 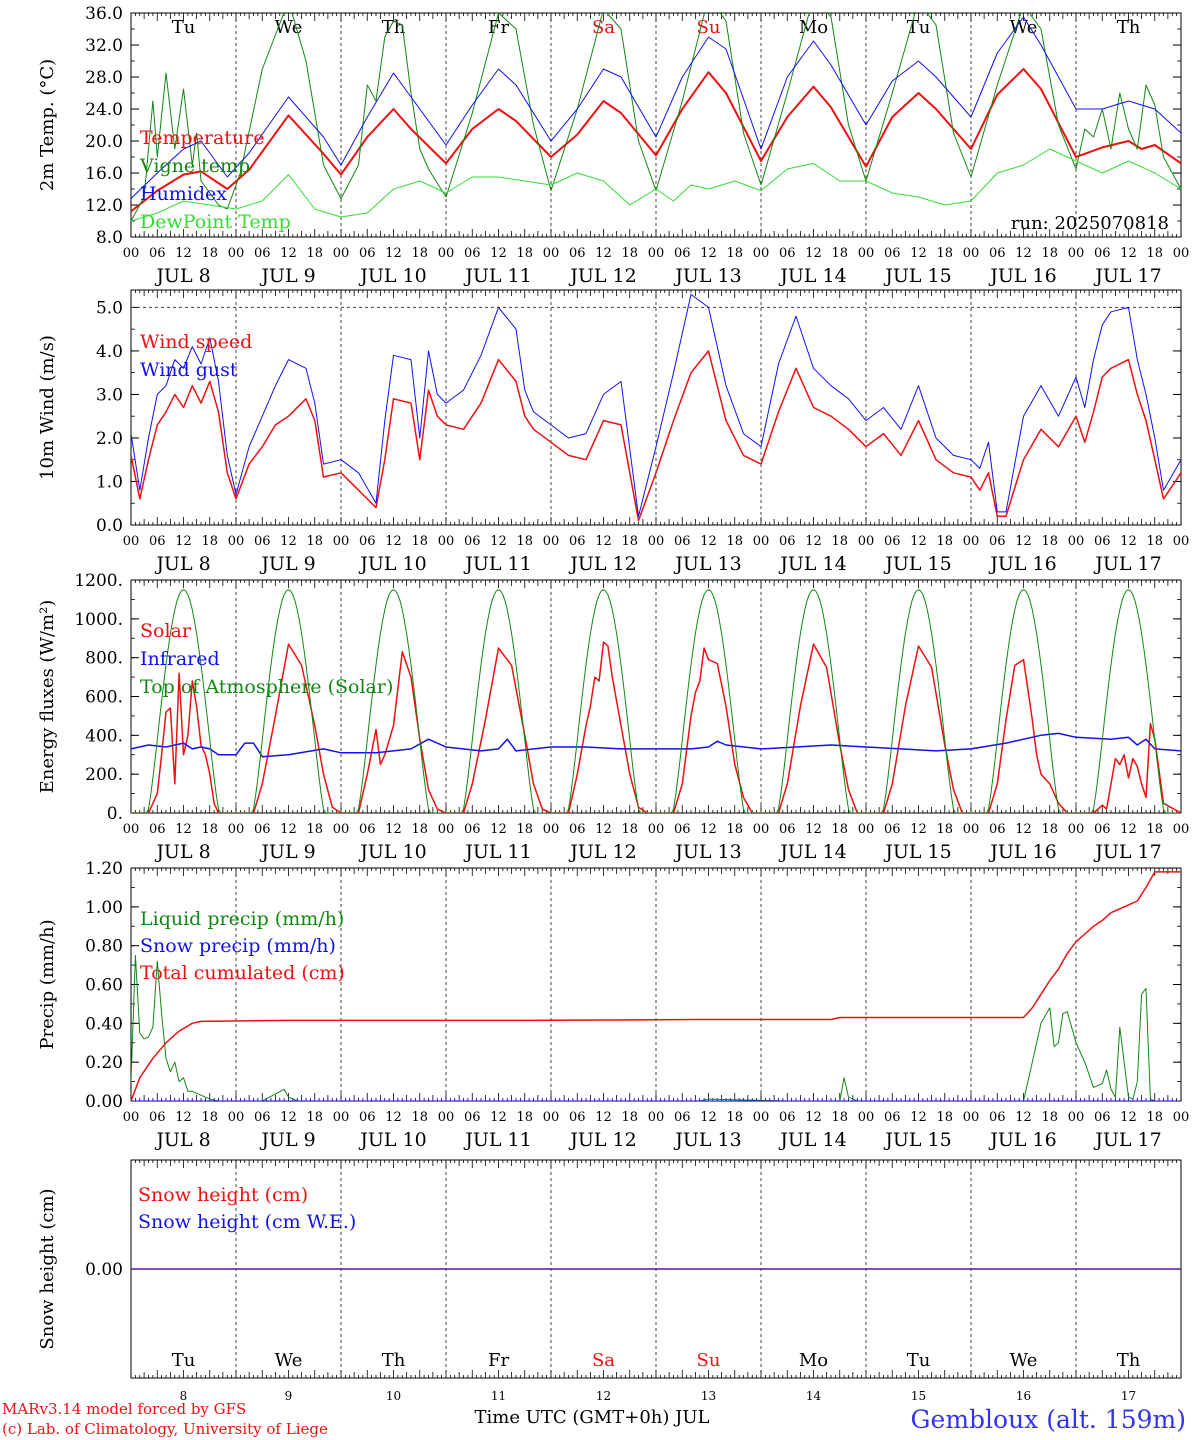 I want to click on x-date-label: JUL 10, so click(x=392, y=276).